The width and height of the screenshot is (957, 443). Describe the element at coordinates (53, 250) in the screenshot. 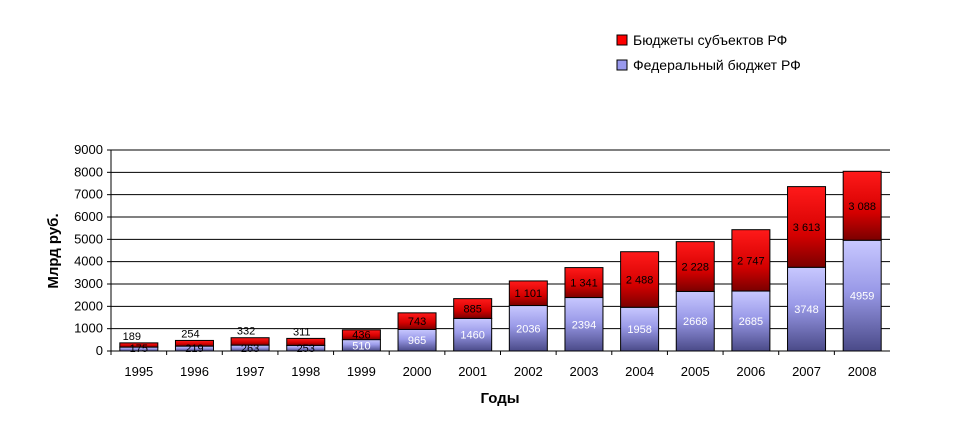

I see `y-axis-title: Млрд руб.` at that location.